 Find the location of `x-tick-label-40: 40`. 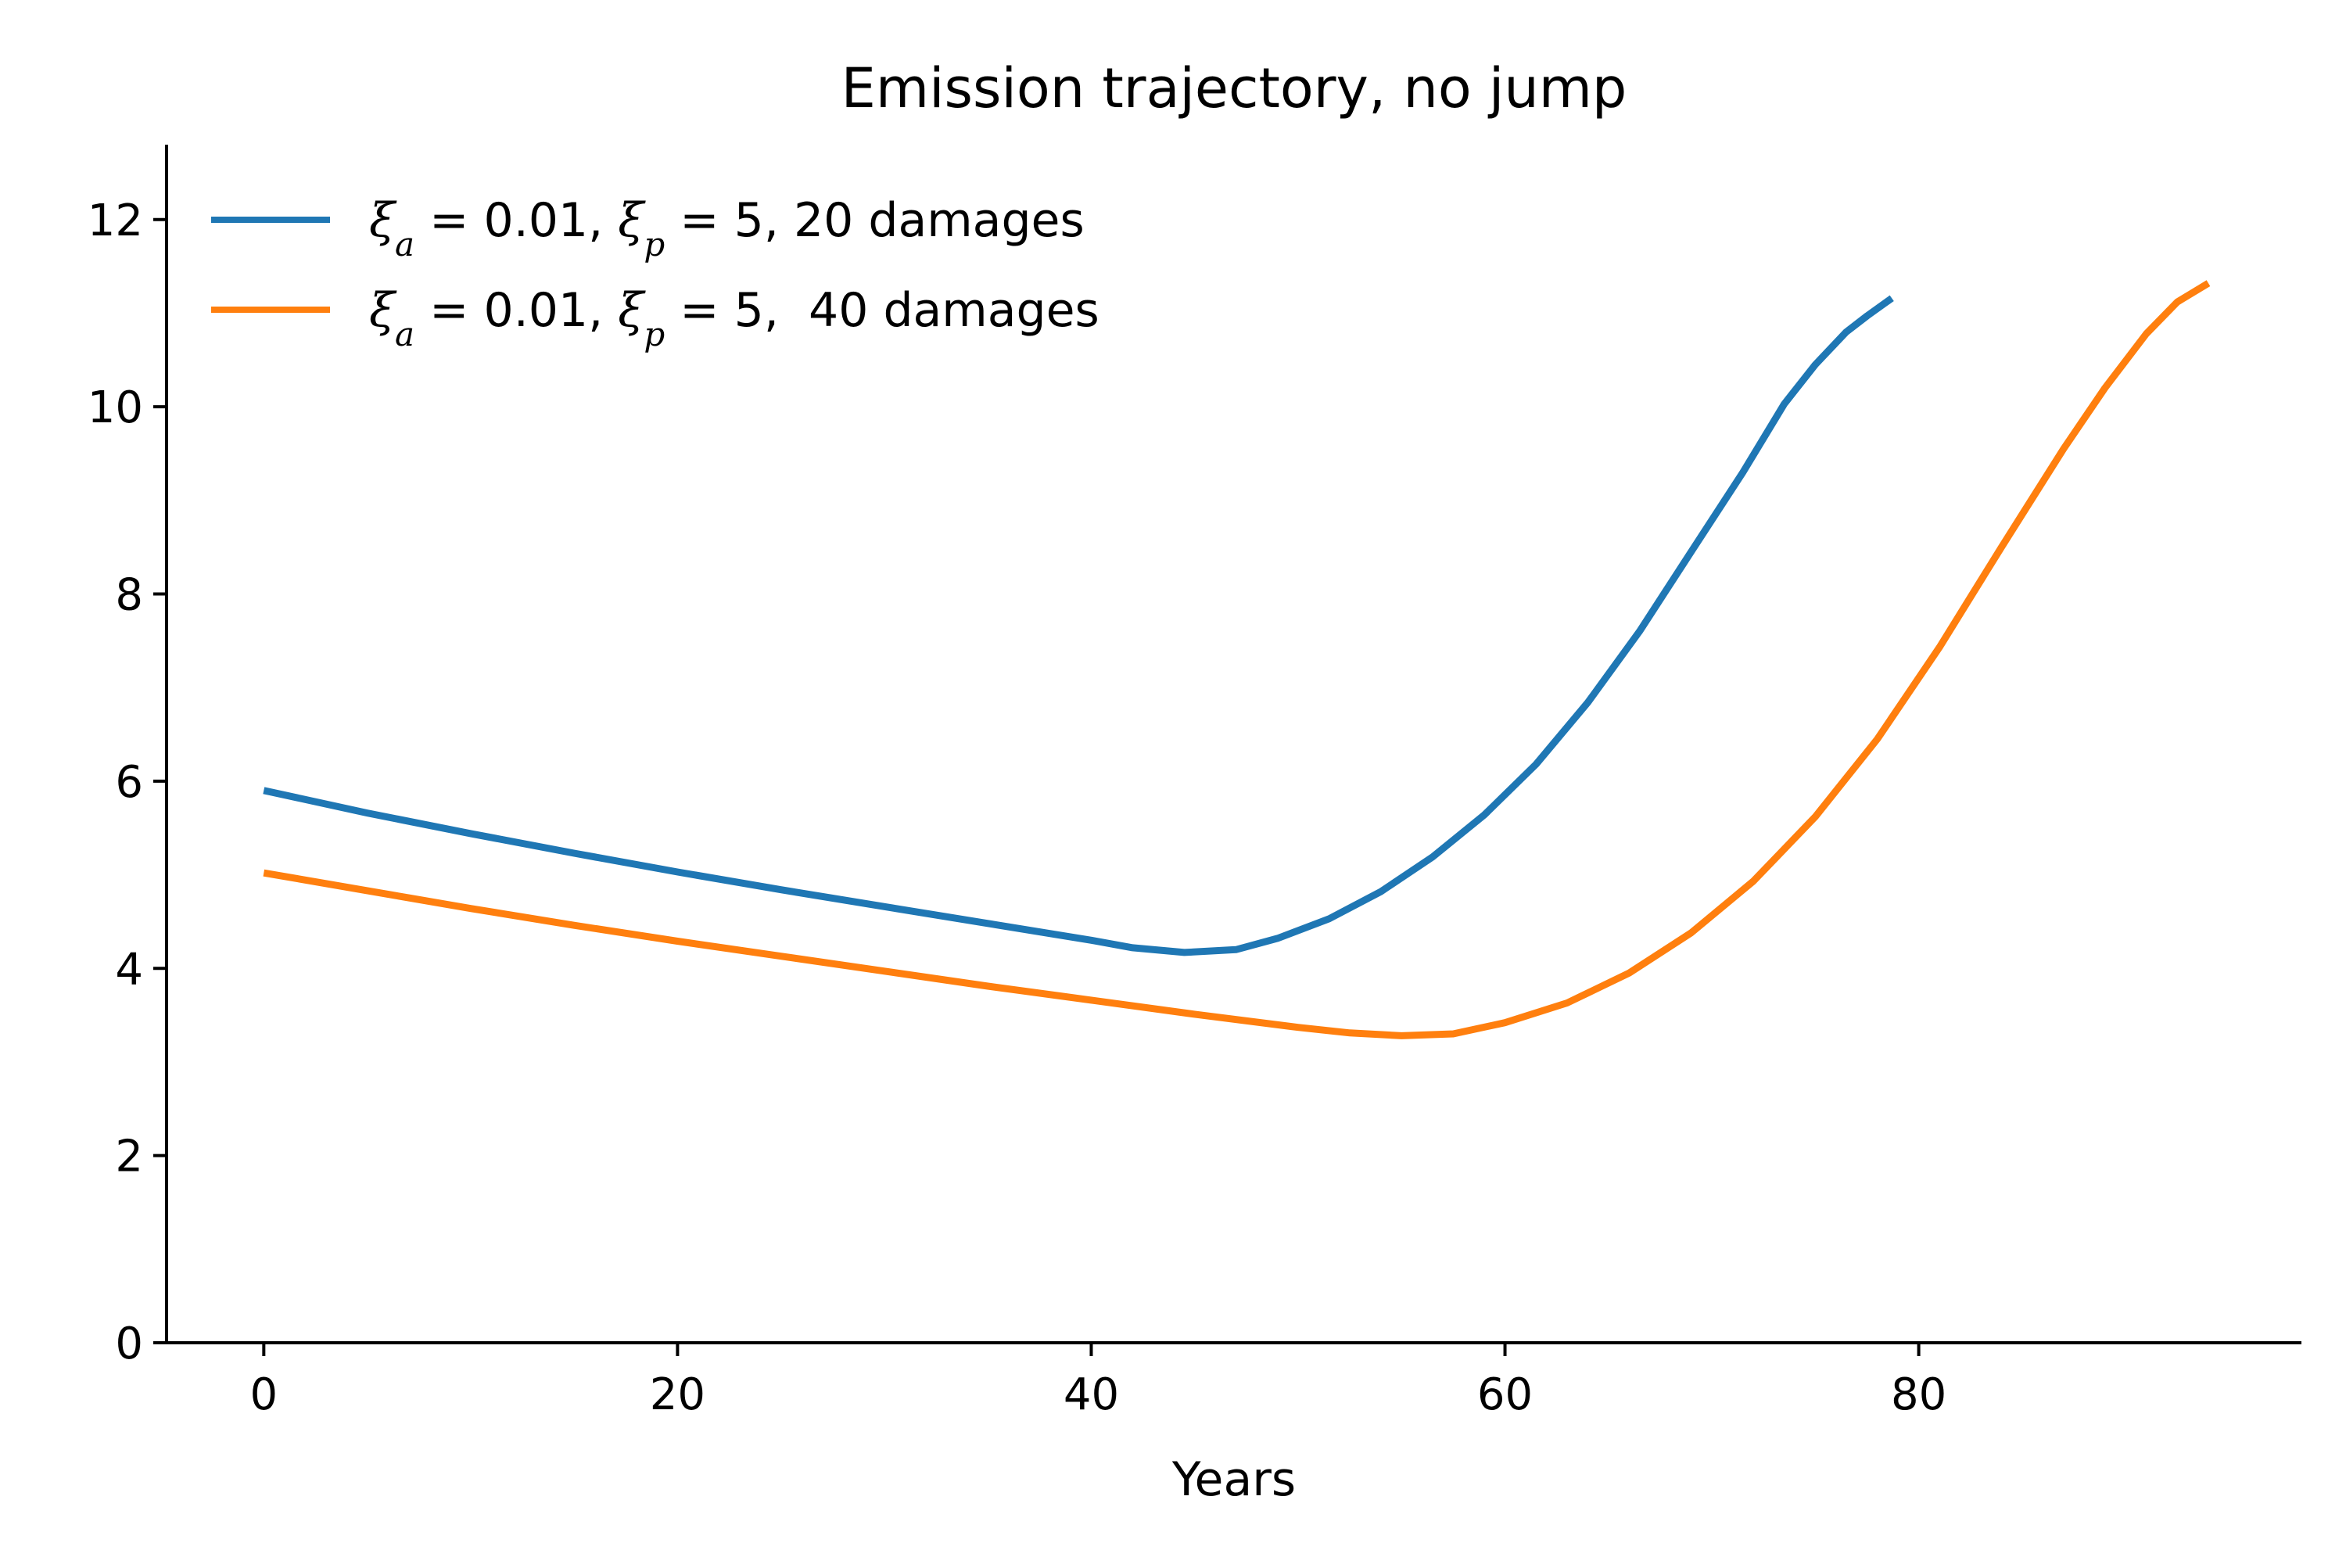

x-tick-label-40: 40 is located at coordinates (1091, 1394).